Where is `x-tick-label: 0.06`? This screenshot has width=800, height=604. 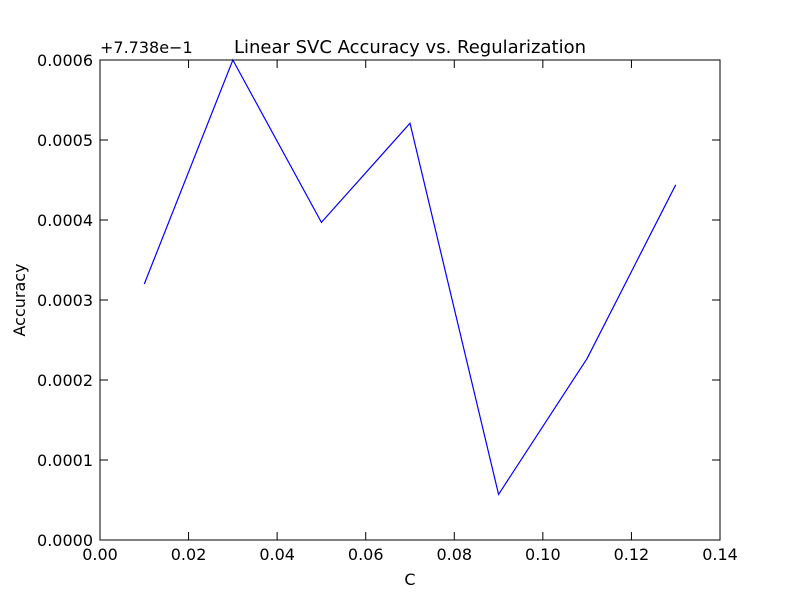 x-tick-label: 0.06 is located at coordinates (366, 554).